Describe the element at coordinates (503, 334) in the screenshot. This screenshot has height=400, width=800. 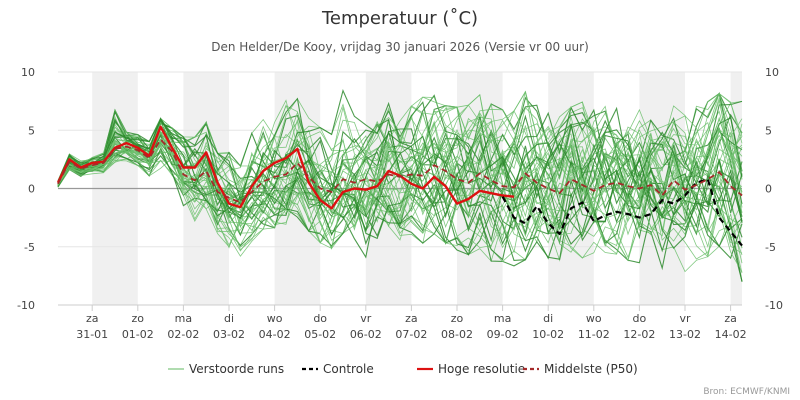
I see `x-tick-date-label: 09-02` at that location.